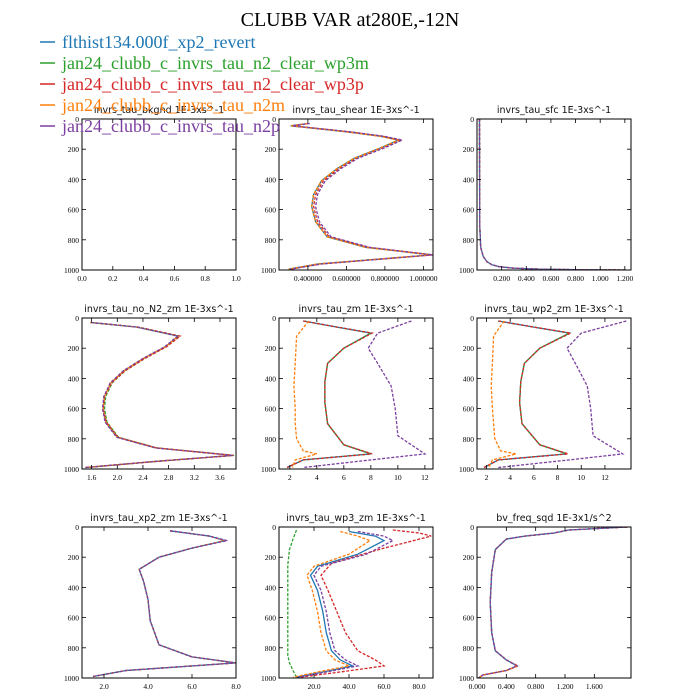  What do you see at coordinates (144, 278) in the screenshot?
I see `x-tick-label: 0.4` at bounding box center [144, 278].